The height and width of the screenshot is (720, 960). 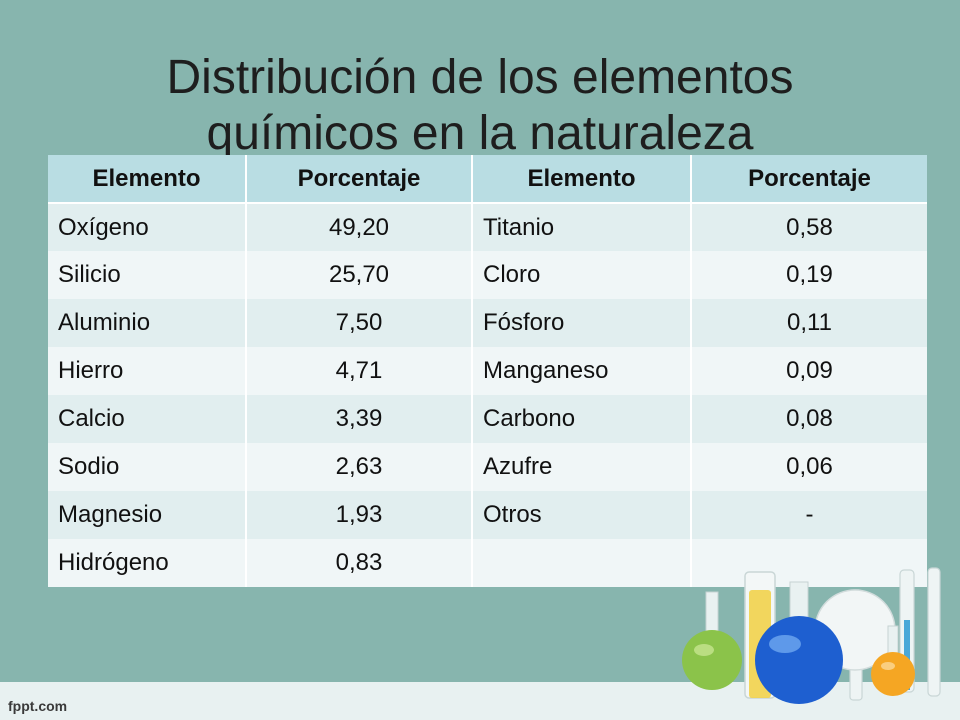 What do you see at coordinates (809, 179) in the screenshot?
I see `header-percentage-2: Porcentaje` at bounding box center [809, 179].